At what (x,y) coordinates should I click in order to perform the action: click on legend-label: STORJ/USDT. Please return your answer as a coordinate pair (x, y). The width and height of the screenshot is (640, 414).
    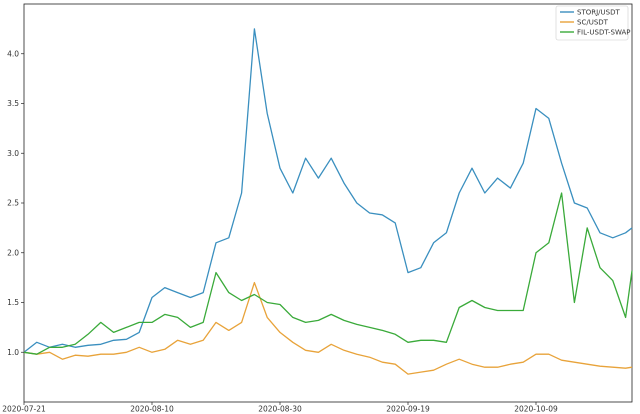
    Looking at the image, I should click on (598, 12).